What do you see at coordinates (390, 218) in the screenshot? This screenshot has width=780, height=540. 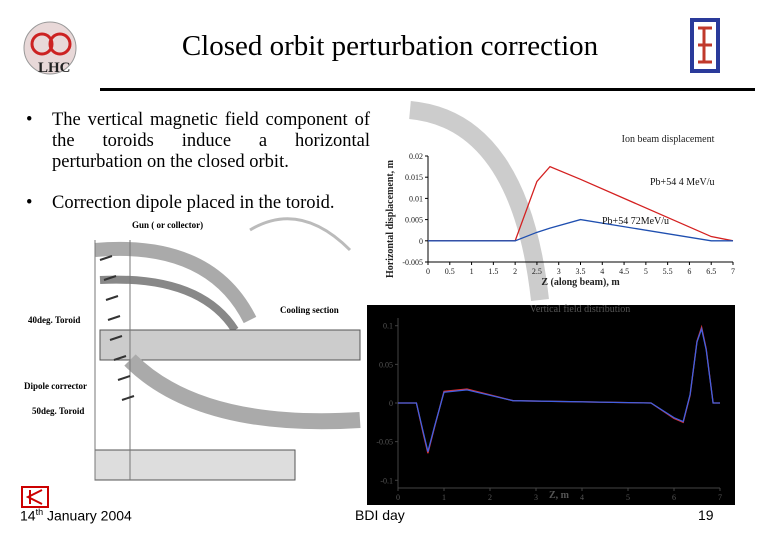 I see `y-axis-label: Horizontal displacement, m` at bounding box center [390, 218].